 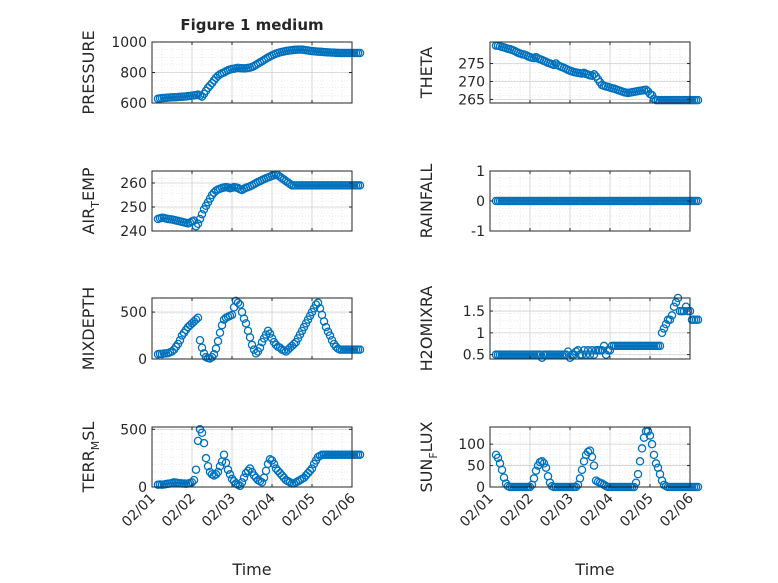 I want to click on y-tick-label: -1, so click(x=478, y=232).